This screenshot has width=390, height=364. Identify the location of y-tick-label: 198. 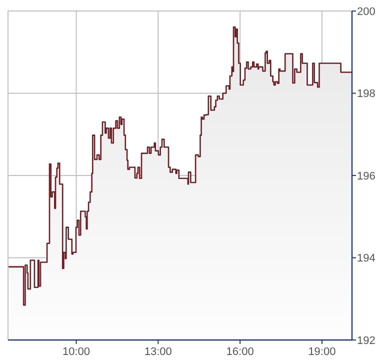
(366, 94).